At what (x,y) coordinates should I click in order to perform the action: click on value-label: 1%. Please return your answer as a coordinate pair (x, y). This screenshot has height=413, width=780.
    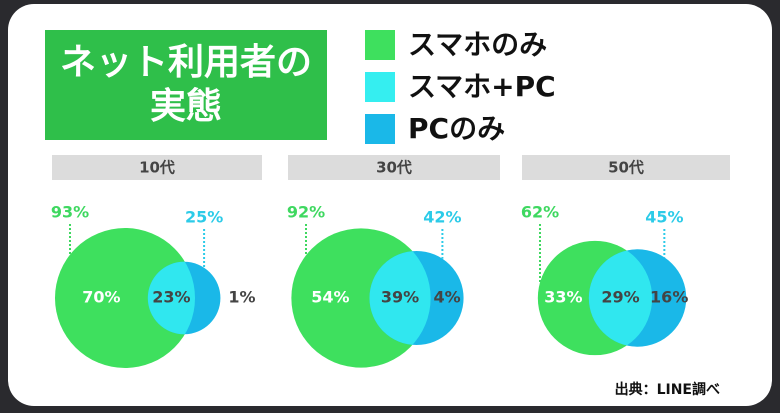
    Looking at the image, I should click on (241, 297).